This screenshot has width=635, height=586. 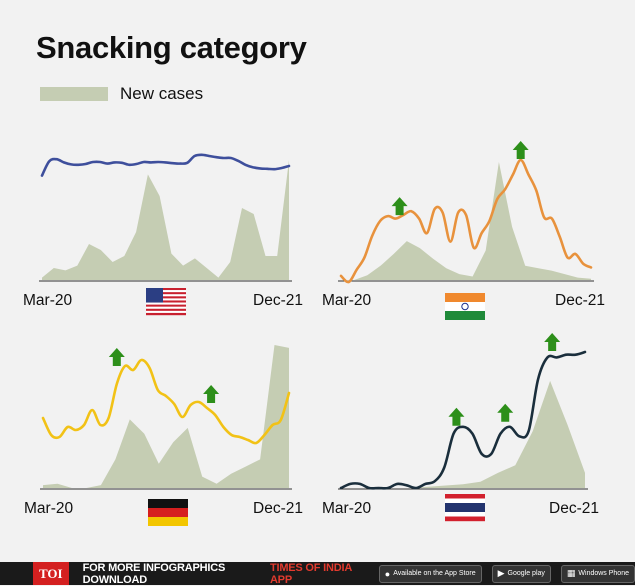 I want to click on apple-icon: ●, so click(x=387, y=573).